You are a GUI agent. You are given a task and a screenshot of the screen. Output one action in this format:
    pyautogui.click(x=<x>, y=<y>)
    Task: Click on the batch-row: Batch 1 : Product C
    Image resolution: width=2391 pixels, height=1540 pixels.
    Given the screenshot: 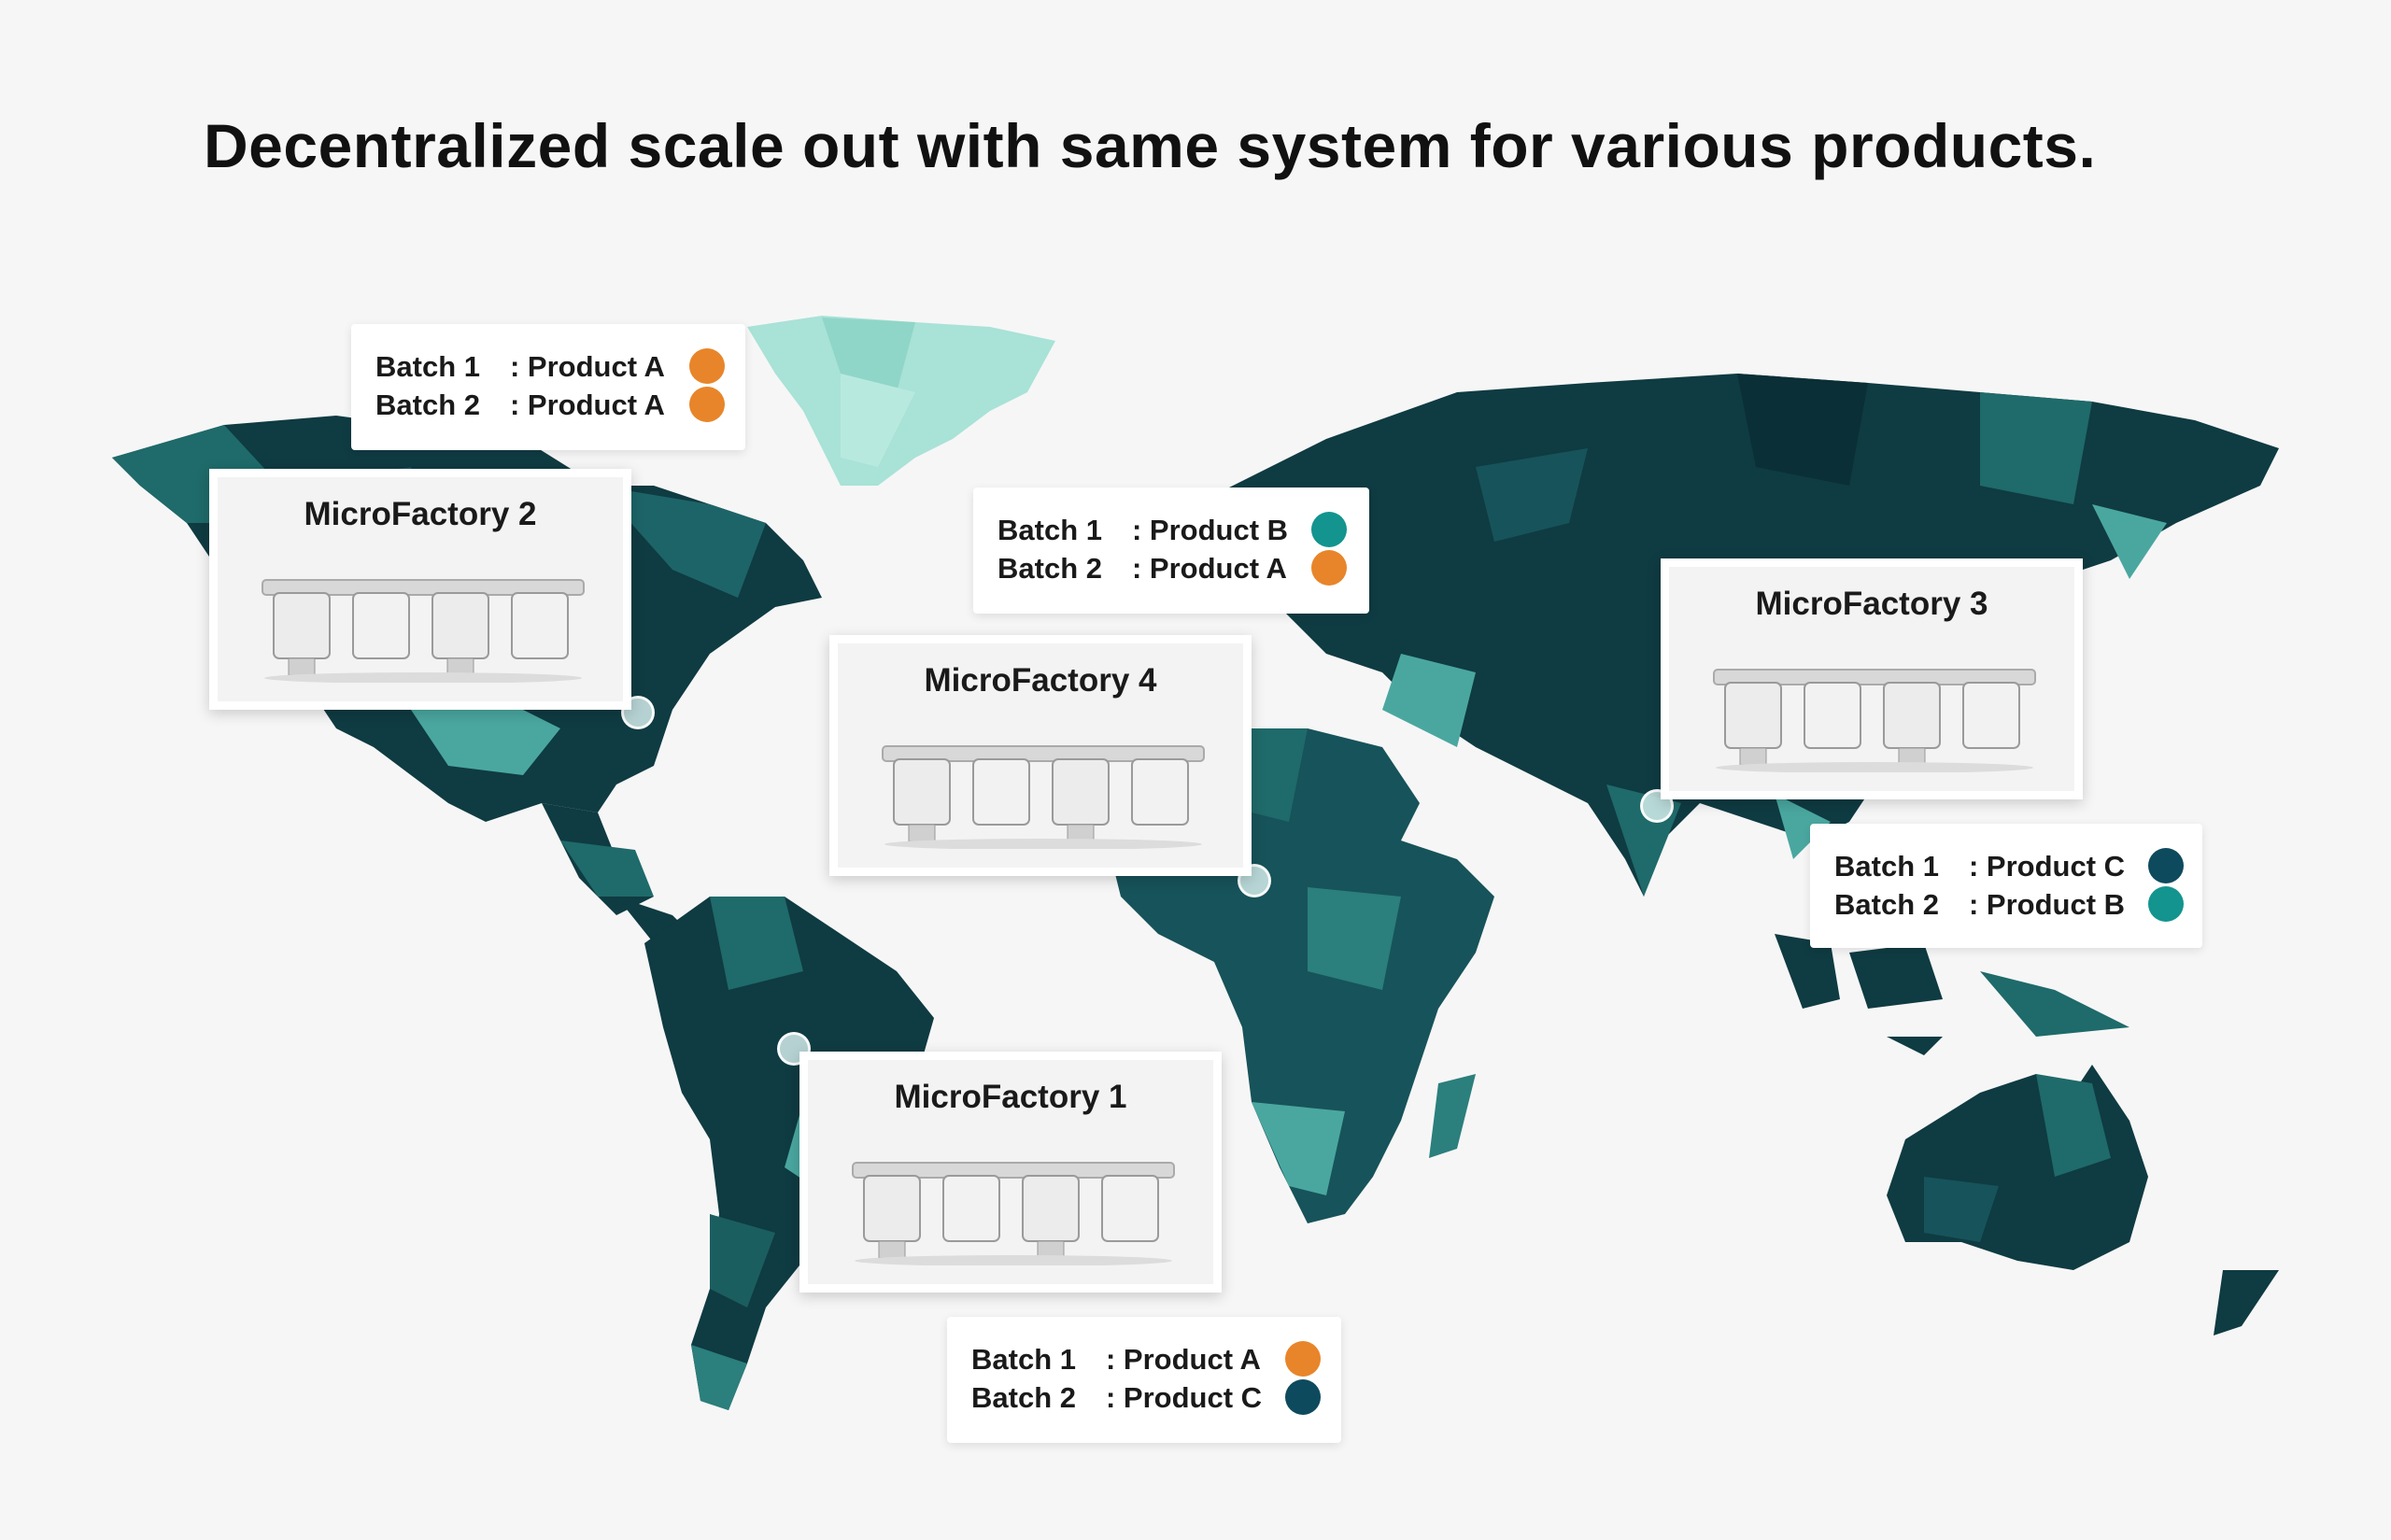 What is the action you would take?
    pyautogui.click(x=2009, y=868)
    